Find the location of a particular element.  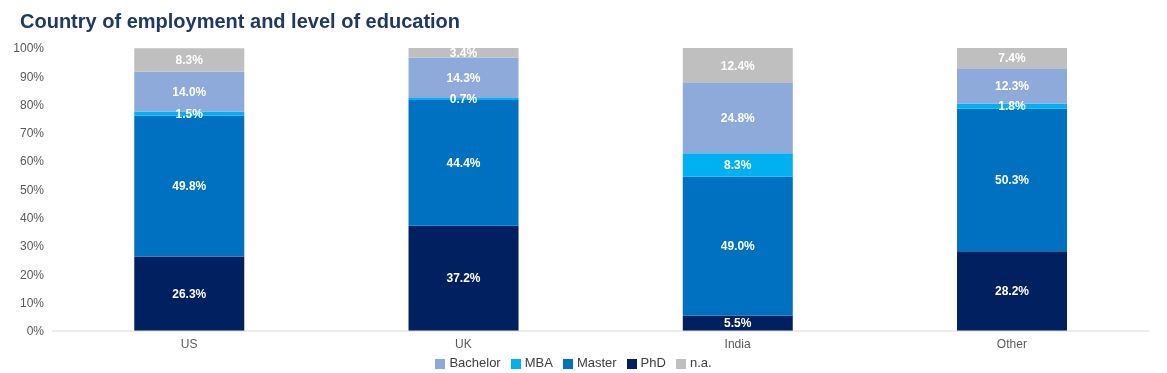

data-label: 12.4% is located at coordinates (738, 65).